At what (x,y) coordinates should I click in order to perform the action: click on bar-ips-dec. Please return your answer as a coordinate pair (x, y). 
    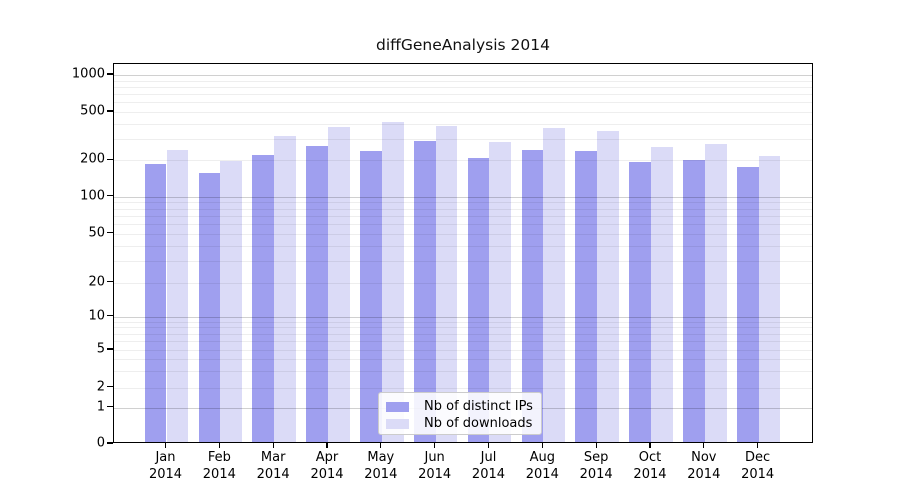
    Looking at the image, I should click on (747, 304).